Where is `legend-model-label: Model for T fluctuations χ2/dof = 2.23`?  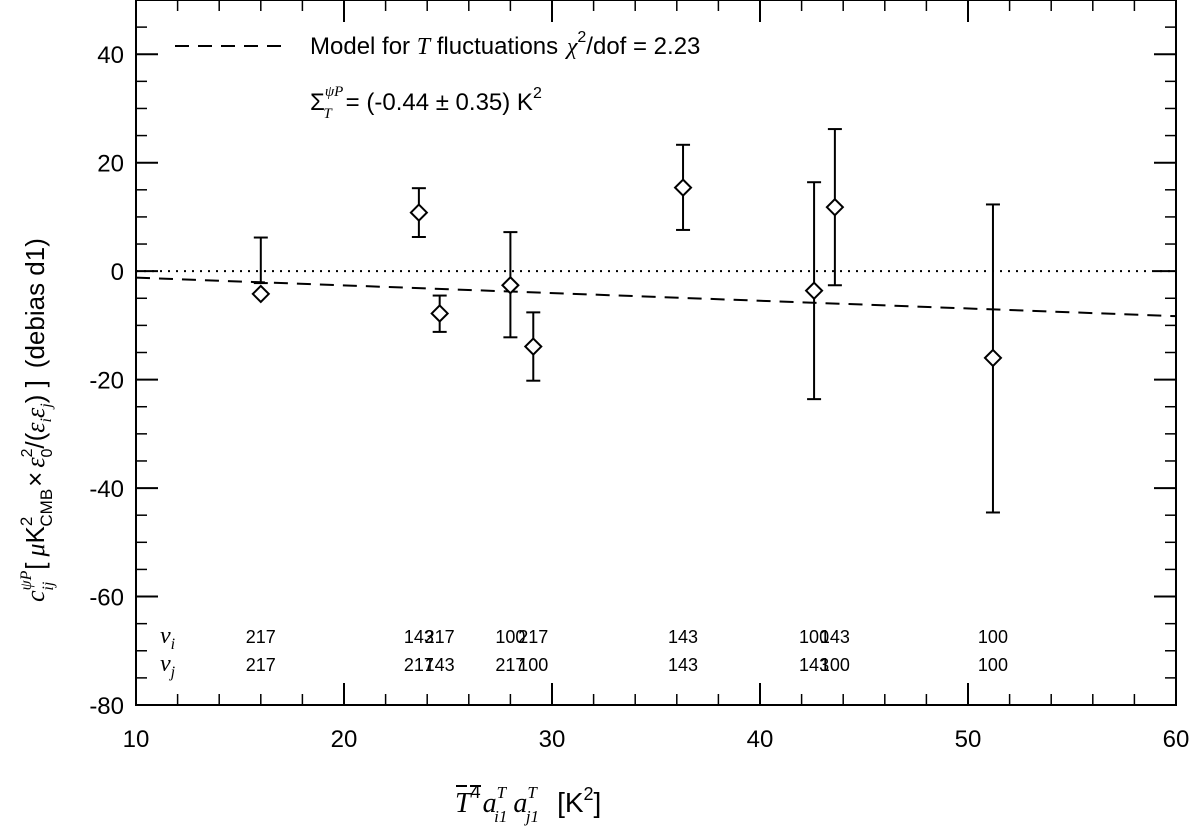 legend-model-label: Model for T fluctuations χ2/dof = 2.23 is located at coordinates (505, 44).